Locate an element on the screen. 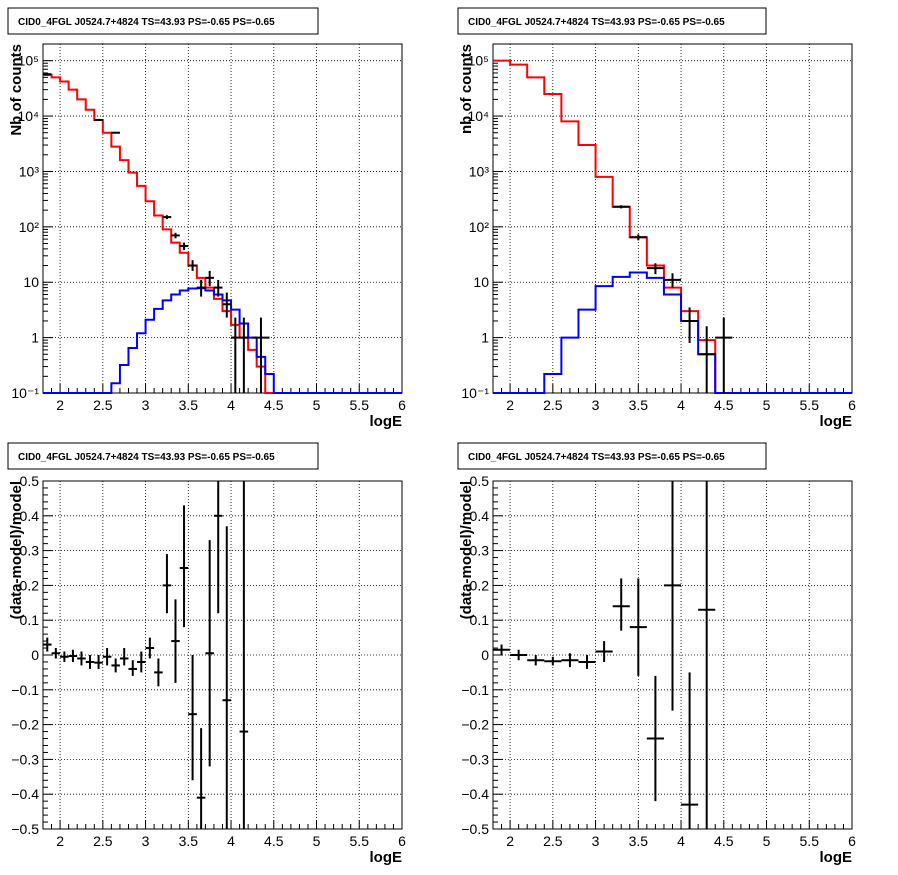  y-tick-label: 0.4 is located at coordinates (30, 516).